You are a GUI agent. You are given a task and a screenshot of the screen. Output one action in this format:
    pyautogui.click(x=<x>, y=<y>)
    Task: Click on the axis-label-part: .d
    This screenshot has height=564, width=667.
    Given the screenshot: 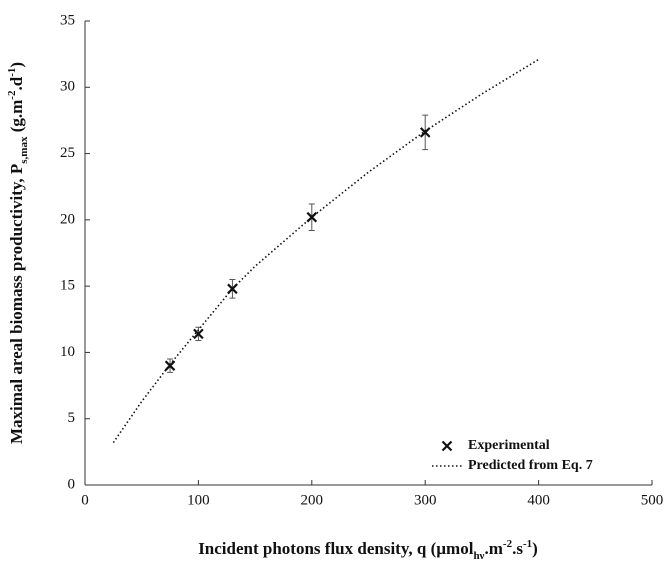 What is the action you would take?
    pyautogui.click(x=16, y=83)
    